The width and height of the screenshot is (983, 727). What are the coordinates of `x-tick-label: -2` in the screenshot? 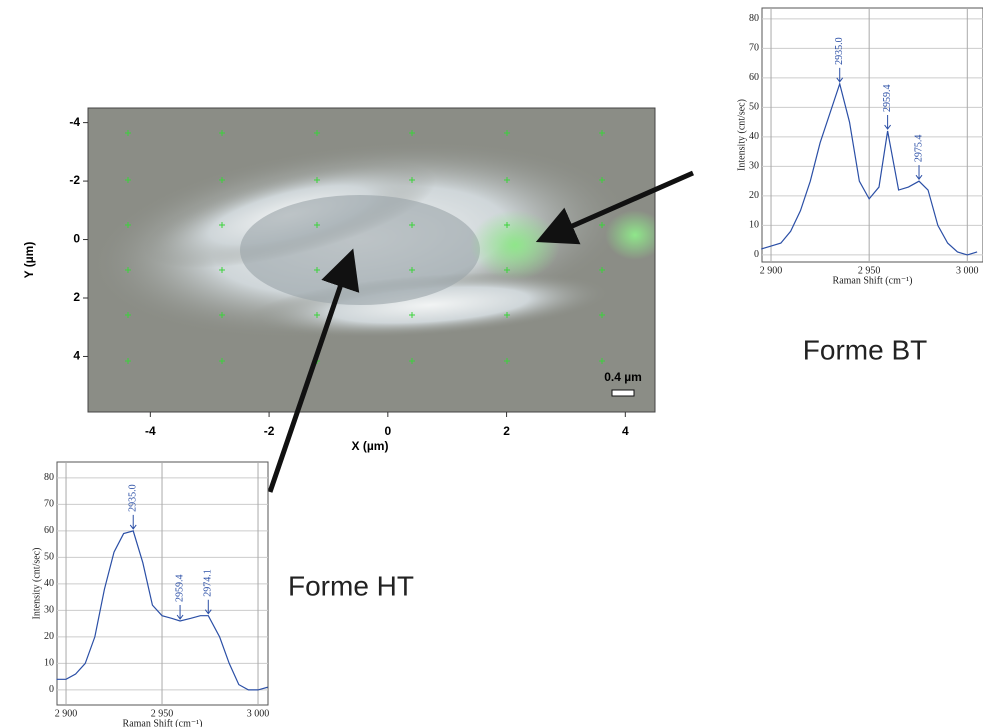 It's located at (269, 431).